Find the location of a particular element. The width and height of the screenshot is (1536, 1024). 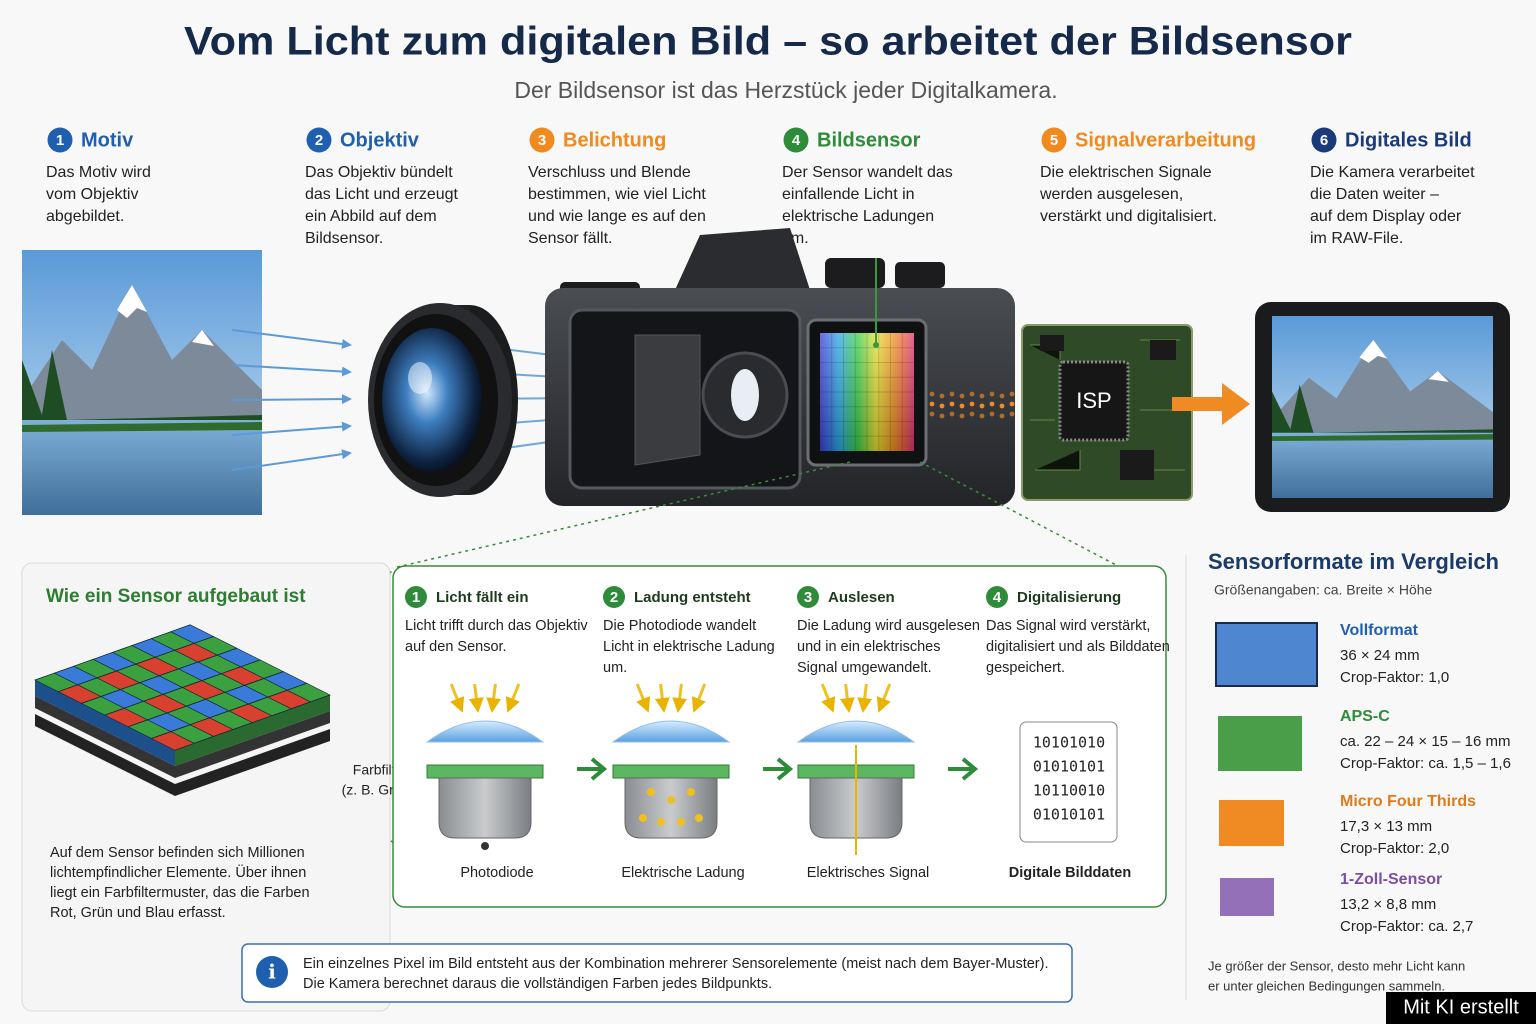

step-text: Sensor fällt. is located at coordinates (570, 238).